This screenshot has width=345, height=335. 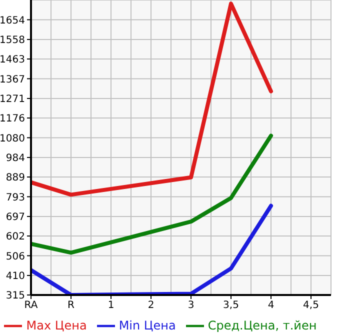 What do you see at coordinates (262, 325) in the screenshot?
I see `legend-label: Сред.Цена, т.йен` at bounding box center [262, 325].